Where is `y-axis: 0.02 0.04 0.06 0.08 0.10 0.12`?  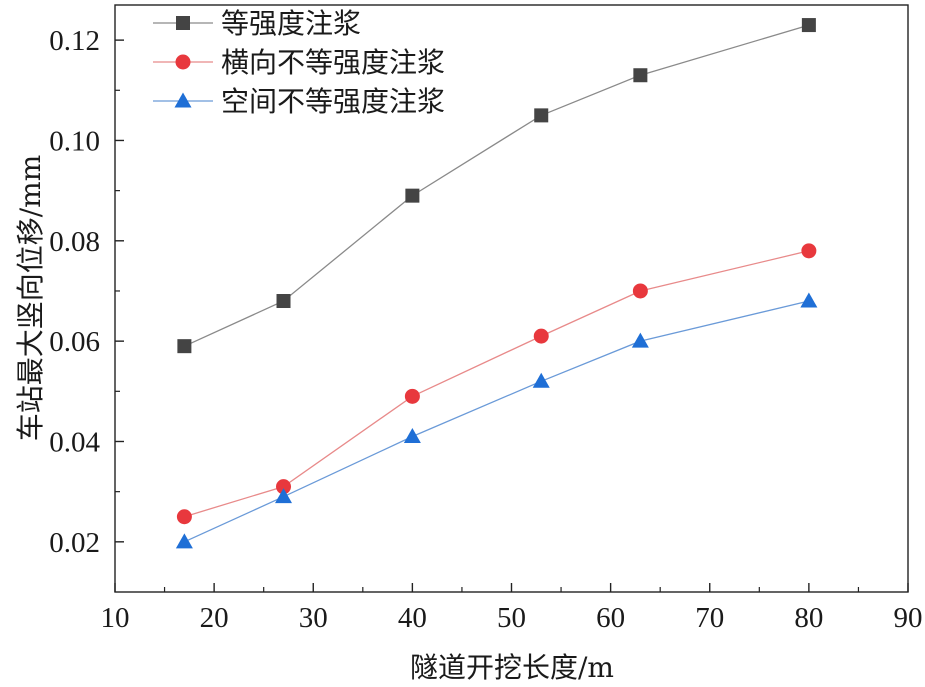 y-axis: 0.02 0.04 0.06 0.08 0.10 0.12 is located at coordinates (86, 292).